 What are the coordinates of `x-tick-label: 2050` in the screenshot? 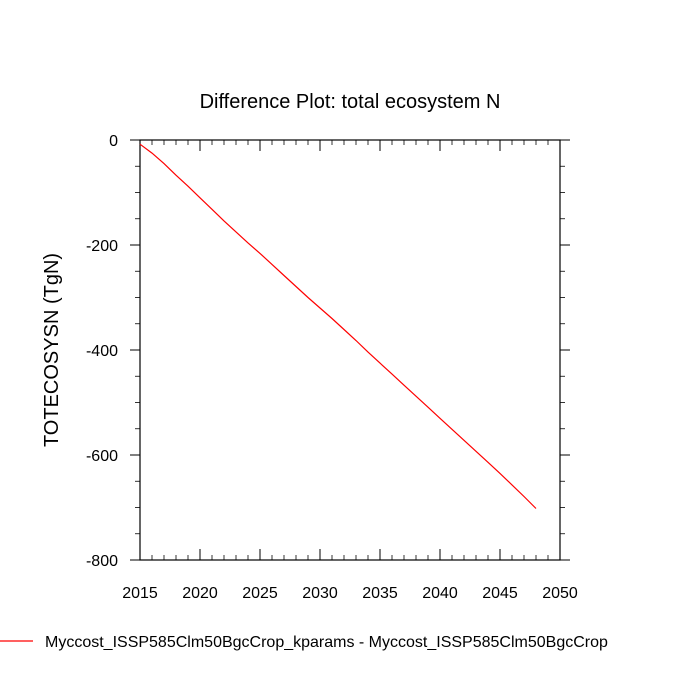 It's located at (560, 593).